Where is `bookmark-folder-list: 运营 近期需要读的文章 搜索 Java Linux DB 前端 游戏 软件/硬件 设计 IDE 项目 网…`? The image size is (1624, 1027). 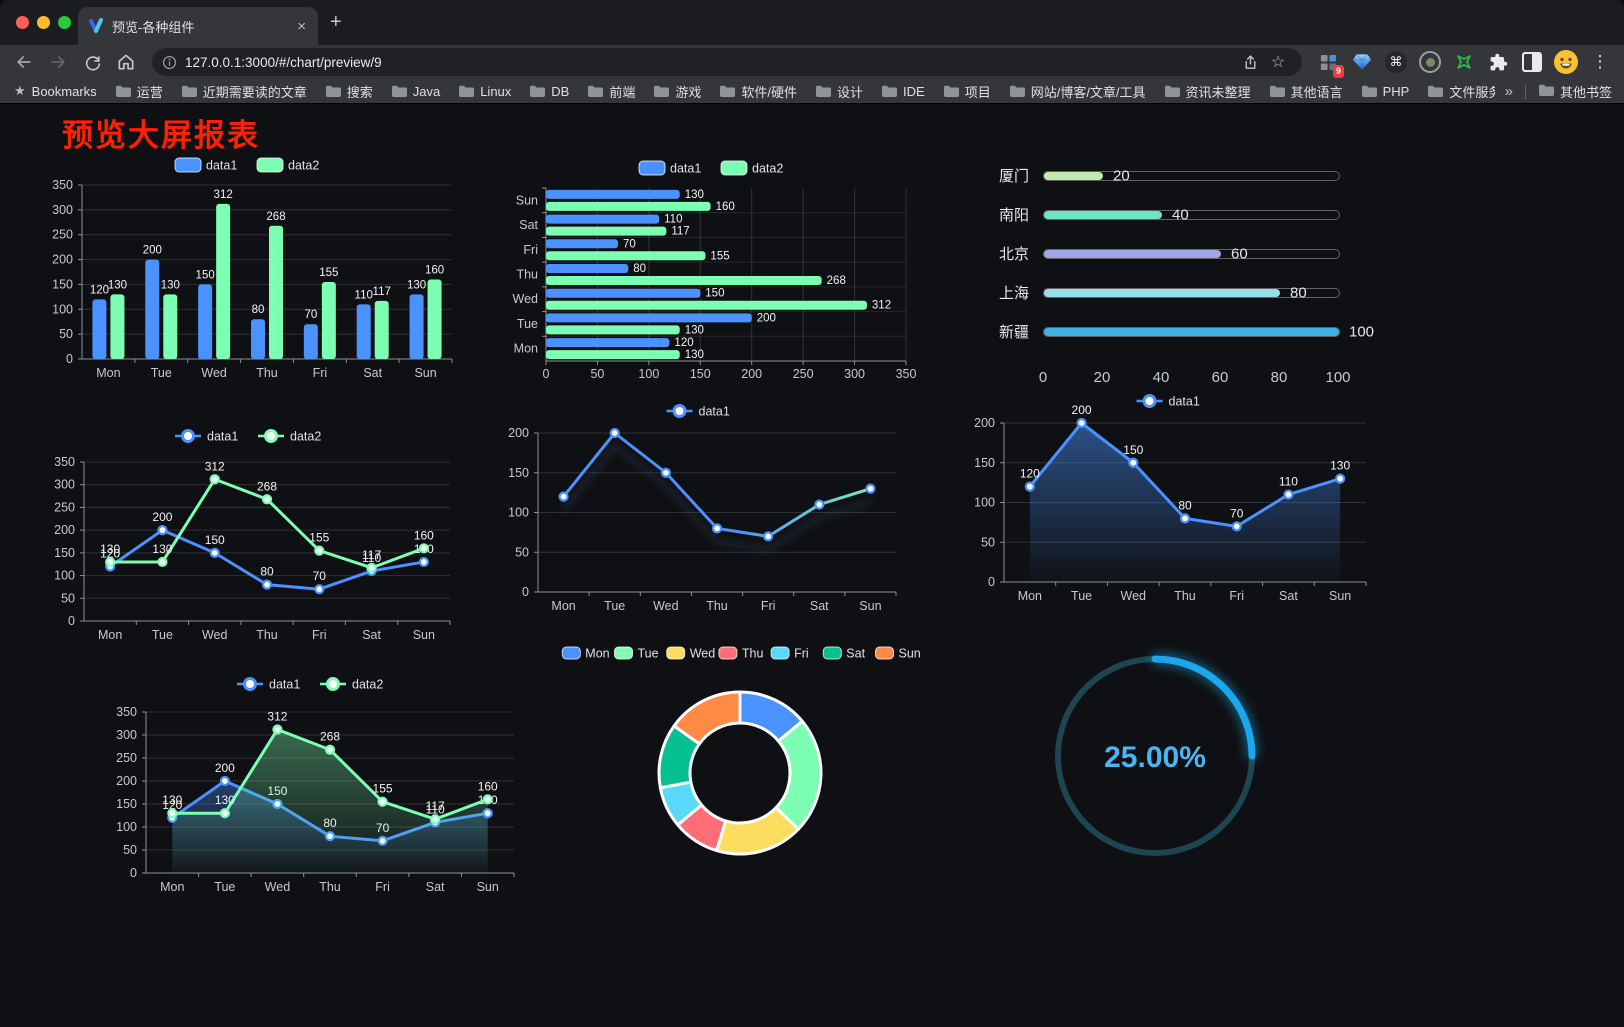 bookmark-folder-list: 运营 近期需要读的文章 搜索 Java Linux DB 前端 游戏 软件/硬件 设计 IDE 项目 网… is located at coordinates (805, 91).